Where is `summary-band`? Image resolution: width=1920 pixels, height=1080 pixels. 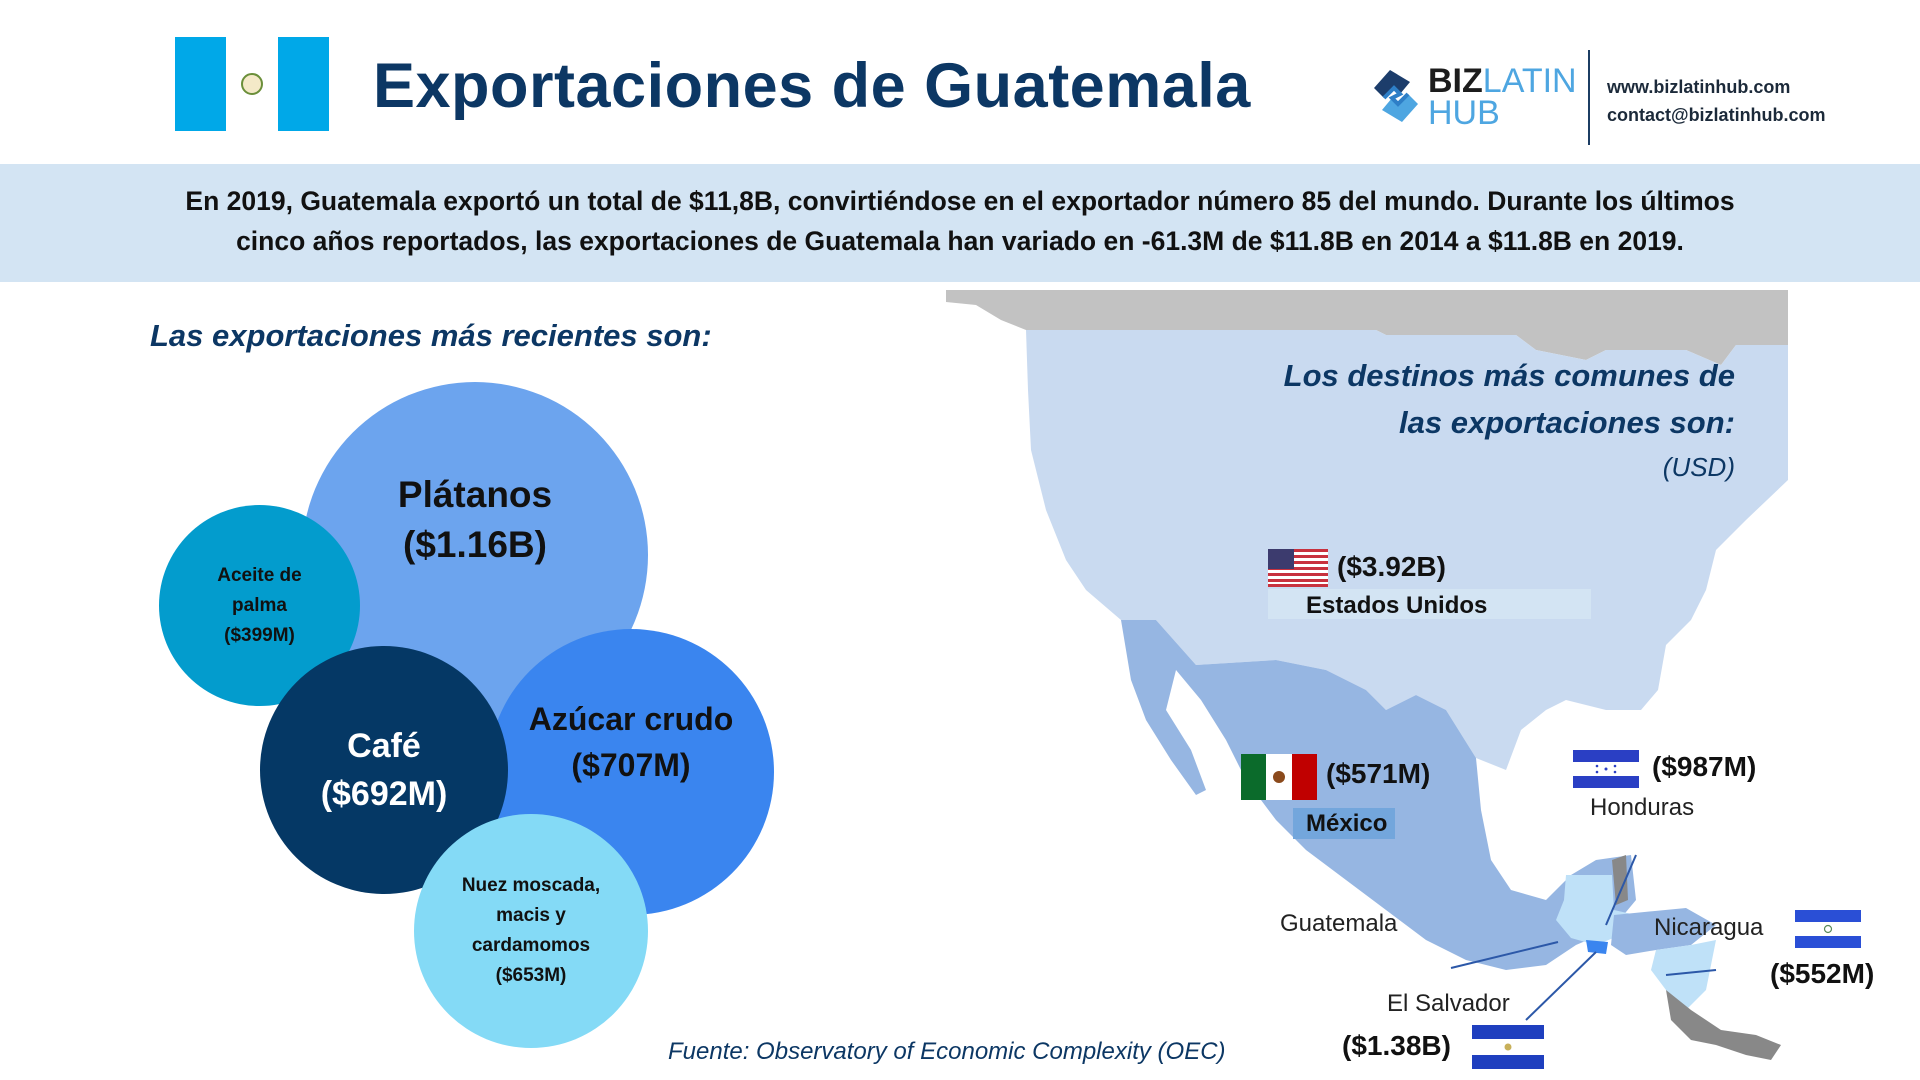
summary-band is located at coordinates (960, 223).